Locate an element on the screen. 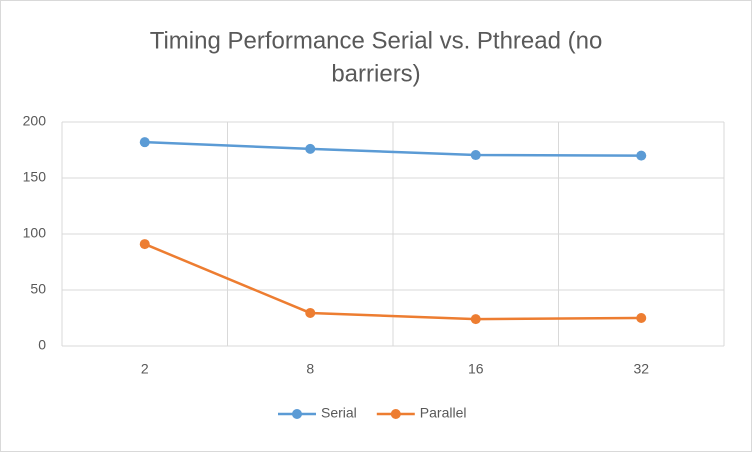 This screenshot has height=452, width=752. x-tick-label: 8 is located at coordinates (310, 369).